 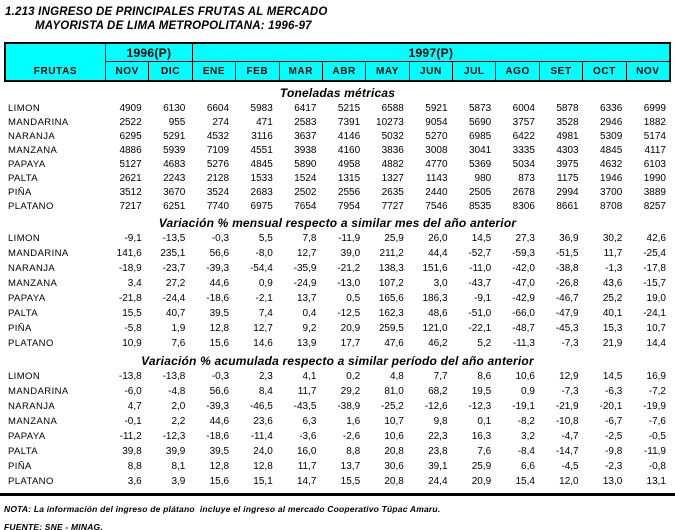 What do you see at coordinates (654, 283) in the screenshot?
I see `value-cell: -15,7` at bounding box center [654, 283].